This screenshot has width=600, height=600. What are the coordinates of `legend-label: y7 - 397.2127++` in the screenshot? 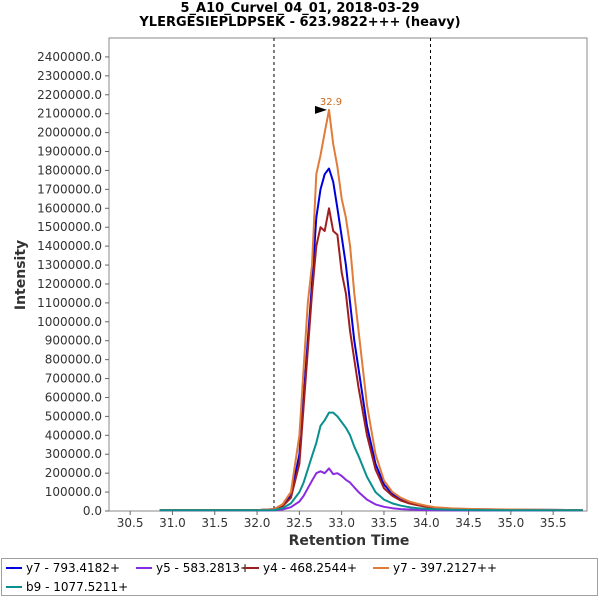 It's located at (445, 568).